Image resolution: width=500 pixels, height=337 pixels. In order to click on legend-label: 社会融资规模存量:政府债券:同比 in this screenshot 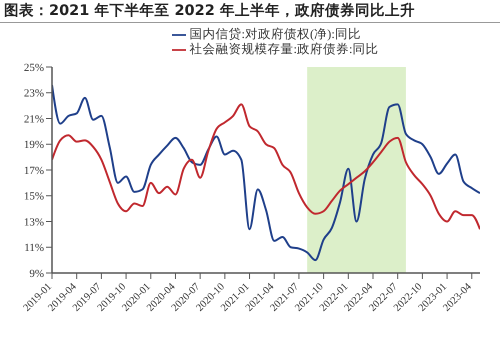, I will do `click(284, 49)`.